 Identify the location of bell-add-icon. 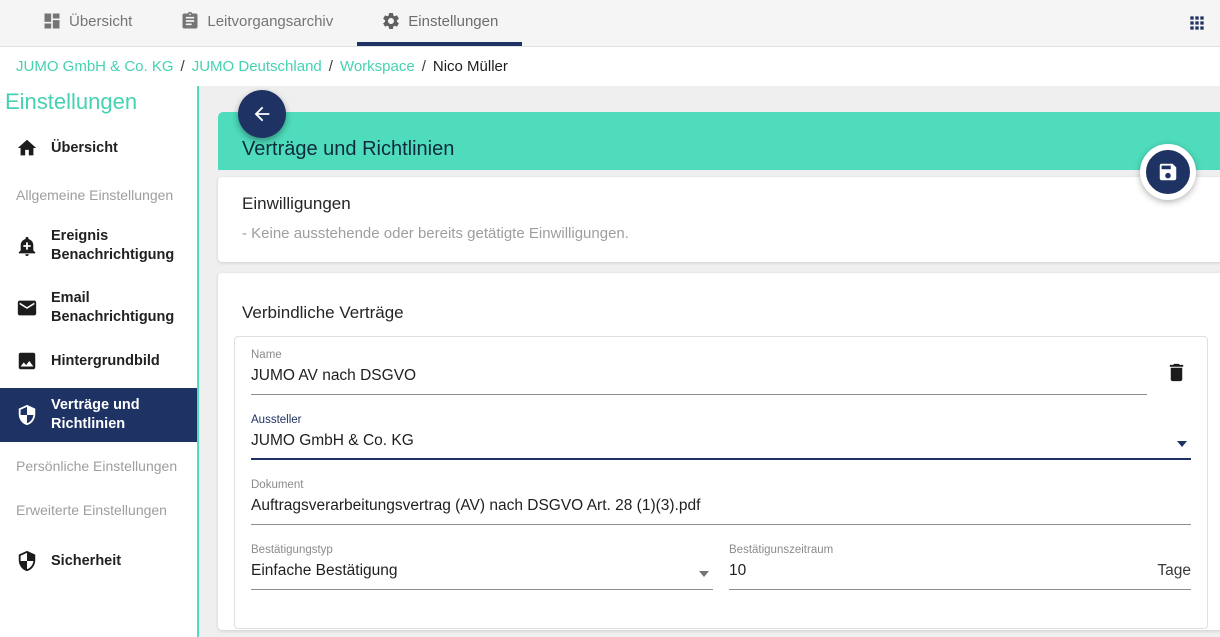
(27, 246).